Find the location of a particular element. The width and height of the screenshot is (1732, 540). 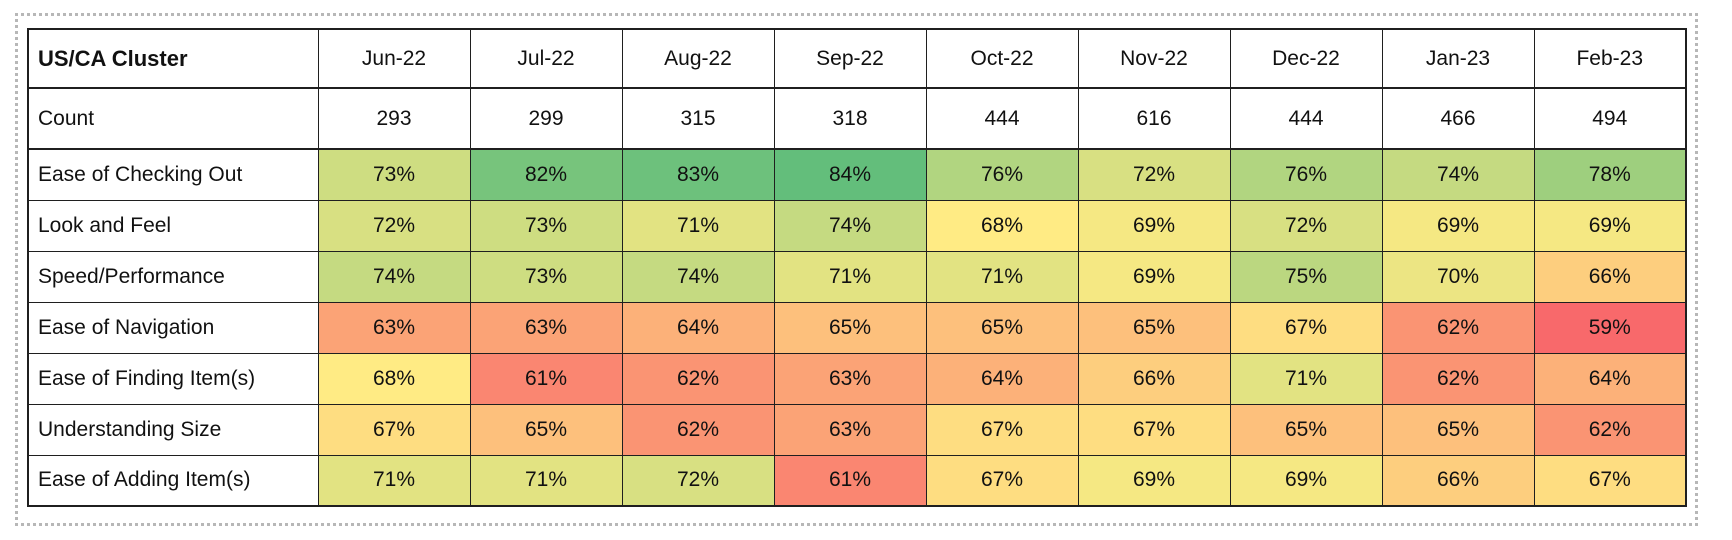

metric-cell: 75% is located at coordinates (1306, 276).